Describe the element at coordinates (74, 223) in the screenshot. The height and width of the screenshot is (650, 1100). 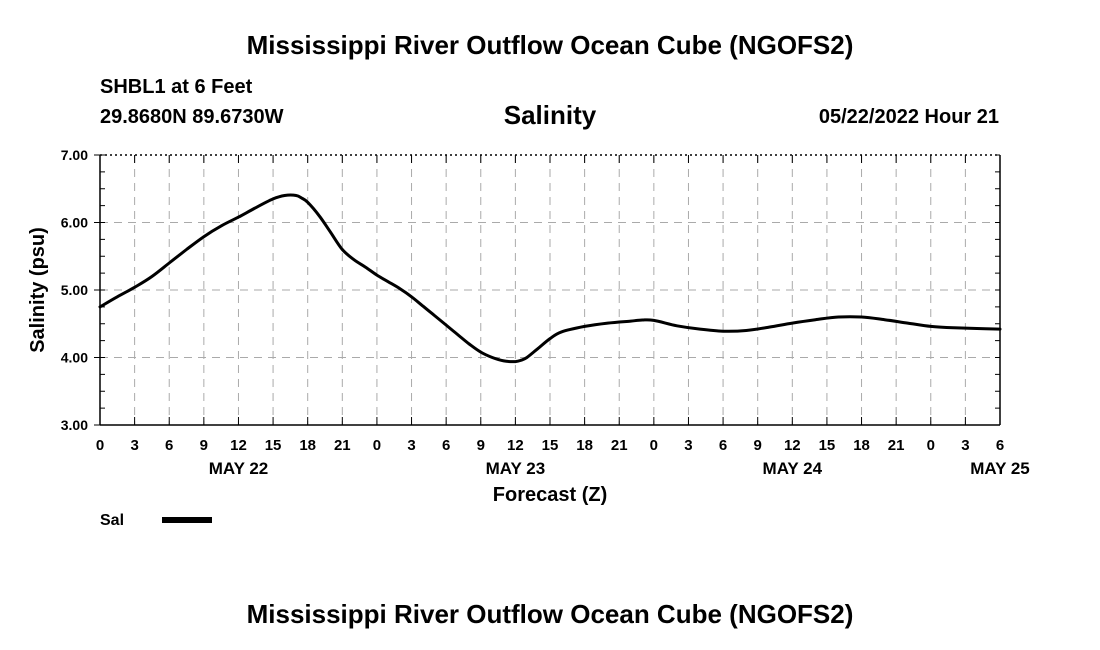
I see `y-tick-label: 6.00` at that location.